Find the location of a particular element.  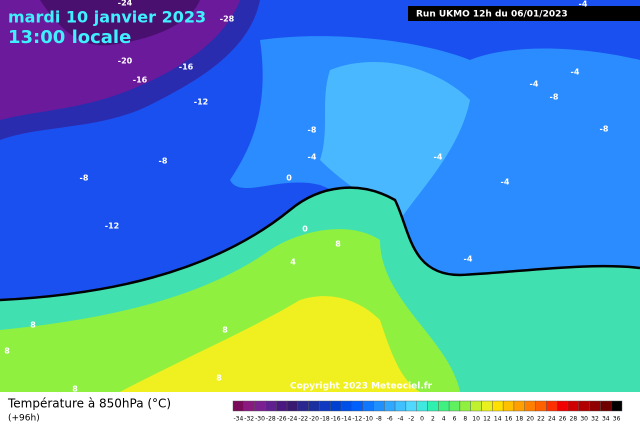

colorbar-label: -12 is located at coordinates (357, 419).